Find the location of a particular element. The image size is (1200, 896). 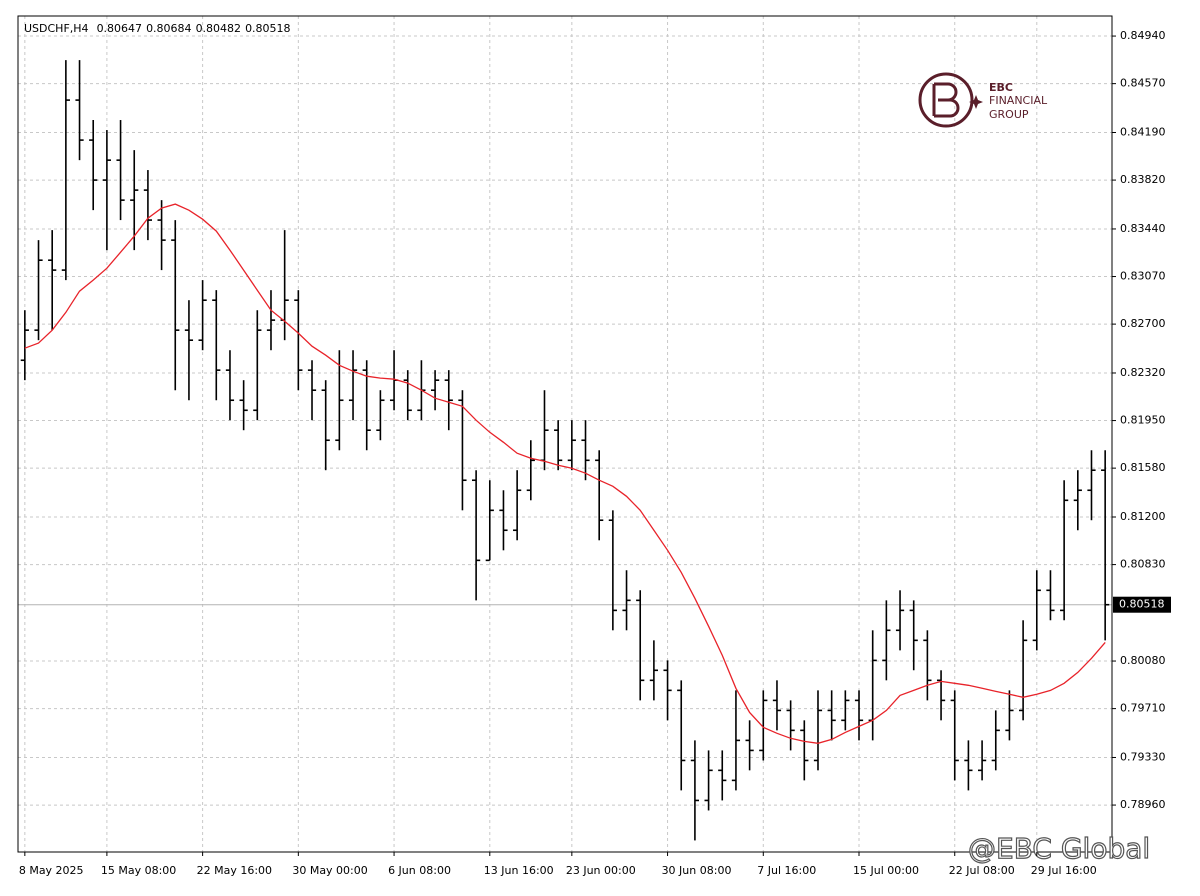

x-tick-label: 22 May 16:00 is located at coordinates (234, 870).